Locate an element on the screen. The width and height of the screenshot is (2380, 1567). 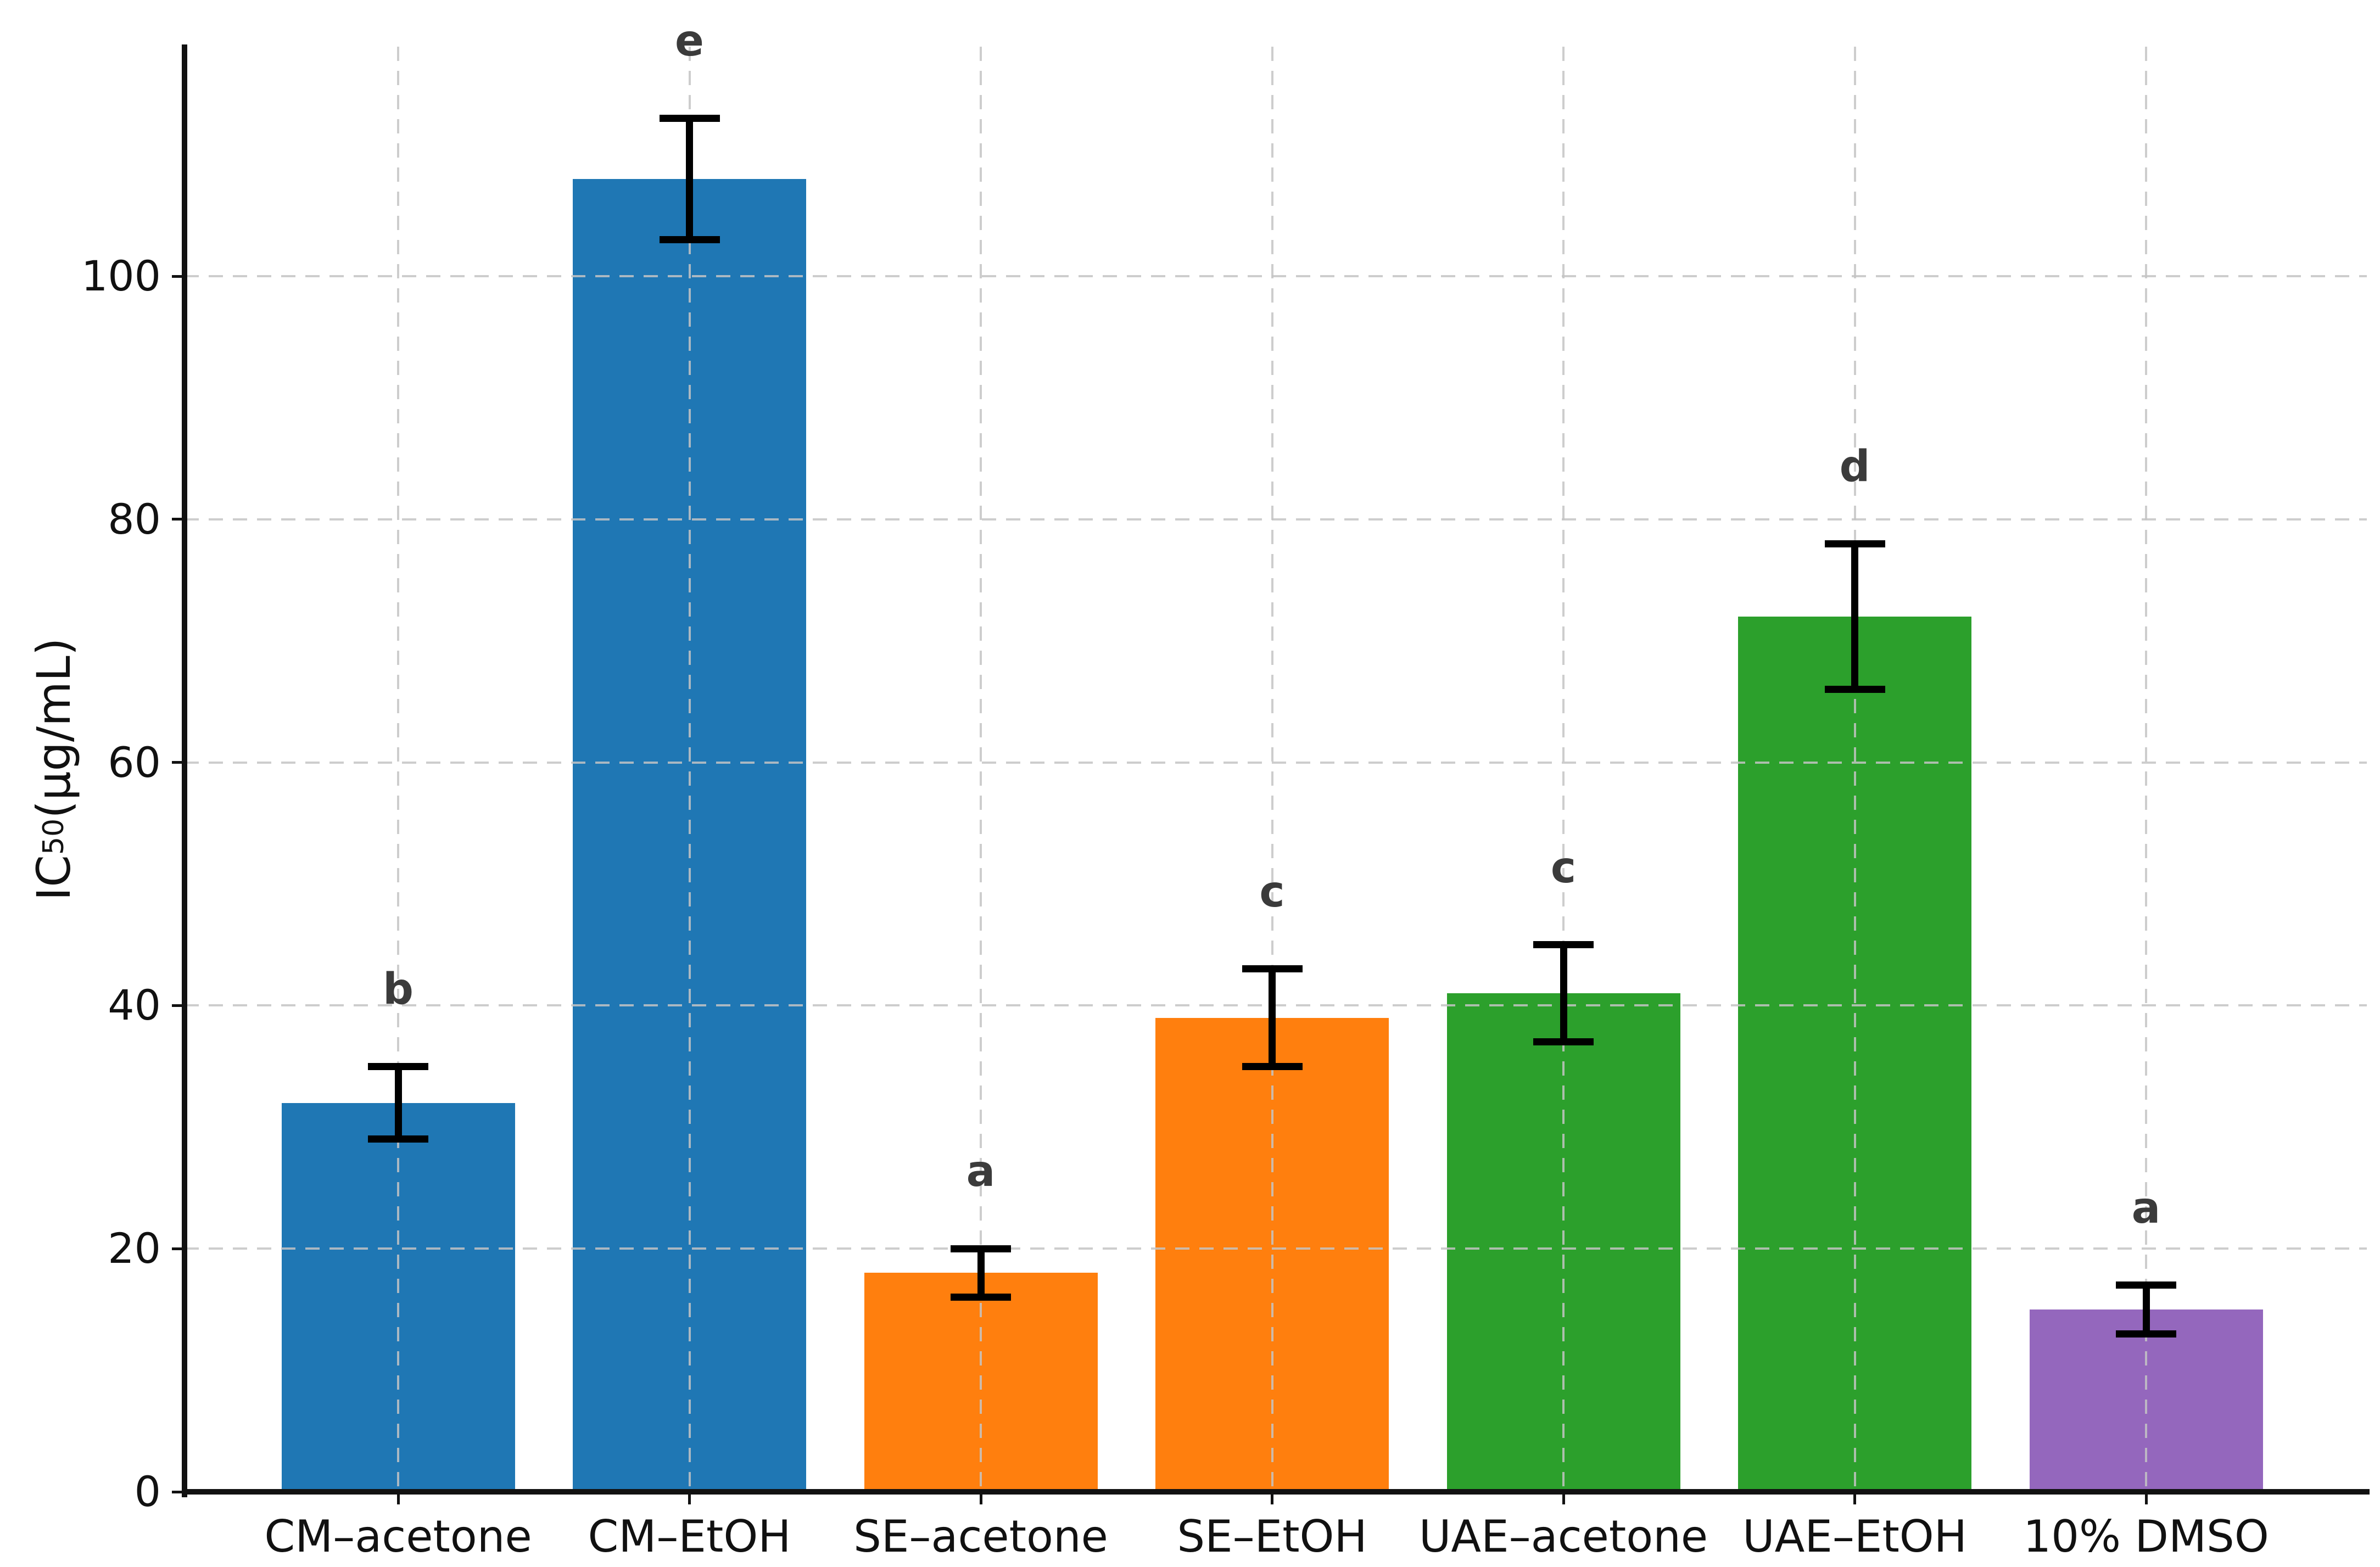
sig-letter: d is located at coordinates (1854, 467).